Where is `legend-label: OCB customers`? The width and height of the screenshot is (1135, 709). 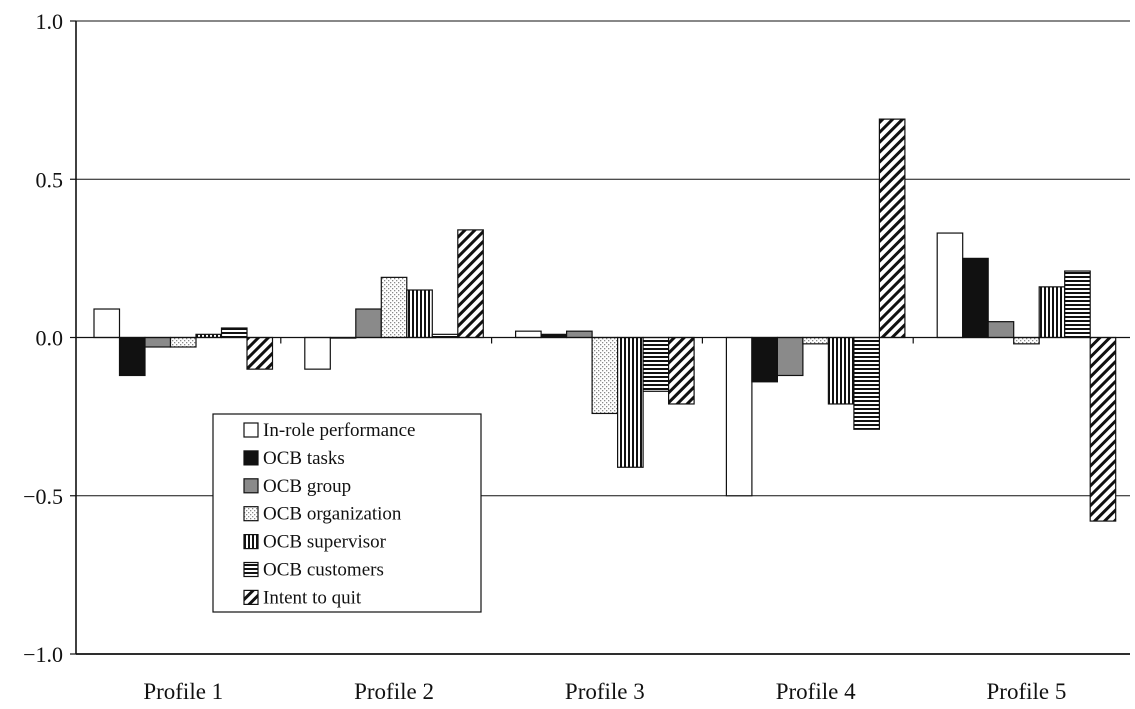 legend-label: OCB customers is located at coordinates (323, 570).